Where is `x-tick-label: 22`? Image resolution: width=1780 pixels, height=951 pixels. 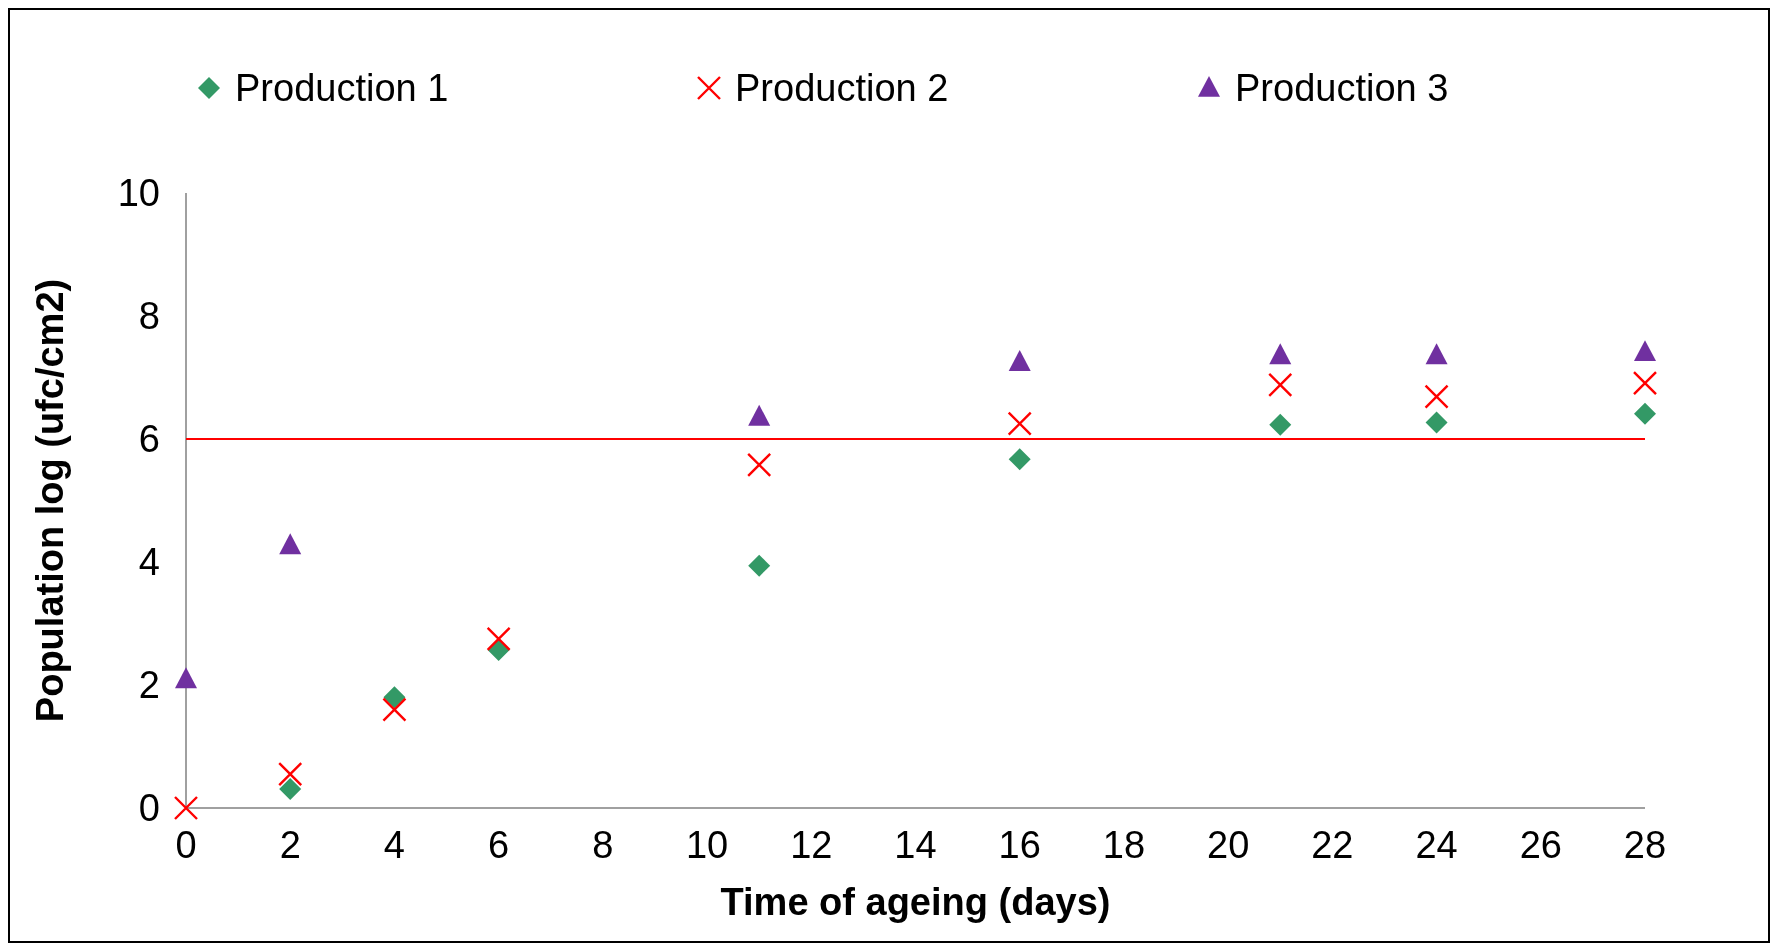
x-tick-label: 22 is located at coordinates (1332, 845).